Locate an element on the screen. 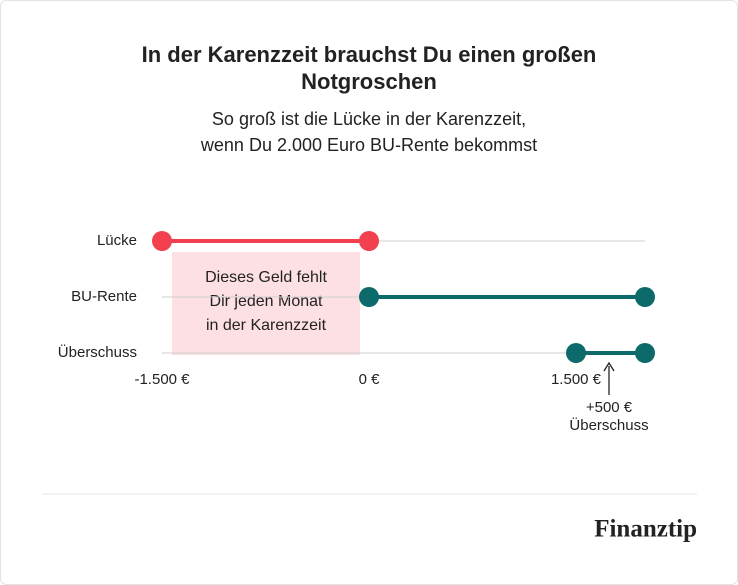 The height and width of the screenshot is (585, 738). annotation-text: Dieses Geld fehlt is located at coordinates (266, 277).